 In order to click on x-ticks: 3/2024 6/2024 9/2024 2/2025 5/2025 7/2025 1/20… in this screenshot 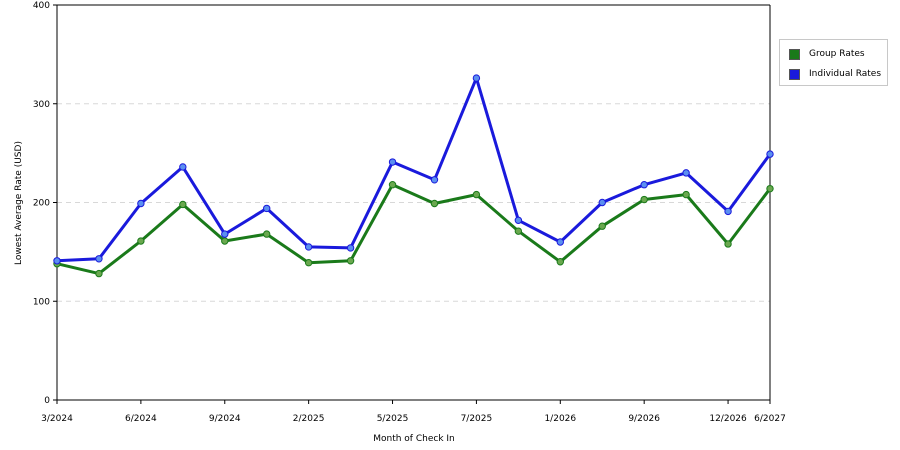, I will do `click(413, 412)`.